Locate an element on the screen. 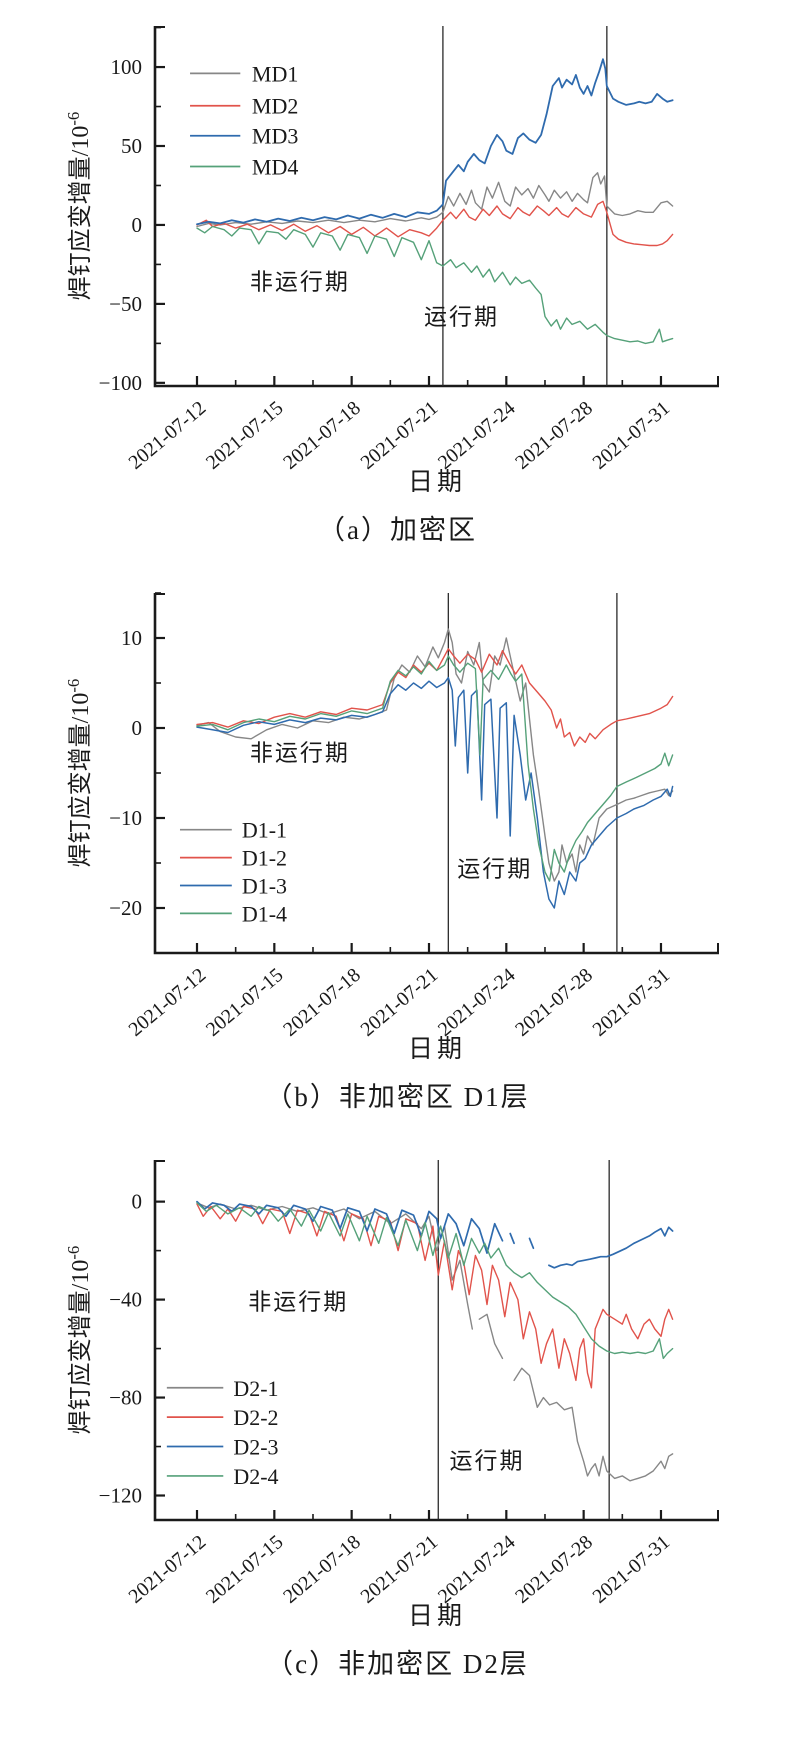  legend-label-MD2: MD2 is located at coordinates (275, 106).